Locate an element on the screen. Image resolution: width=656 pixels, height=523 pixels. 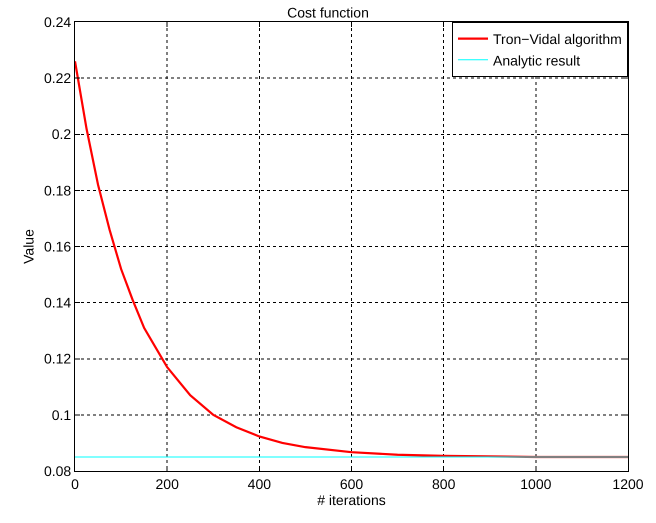
legend-label: Tron−Vidal algorithm is located at coordinates (557, 39).